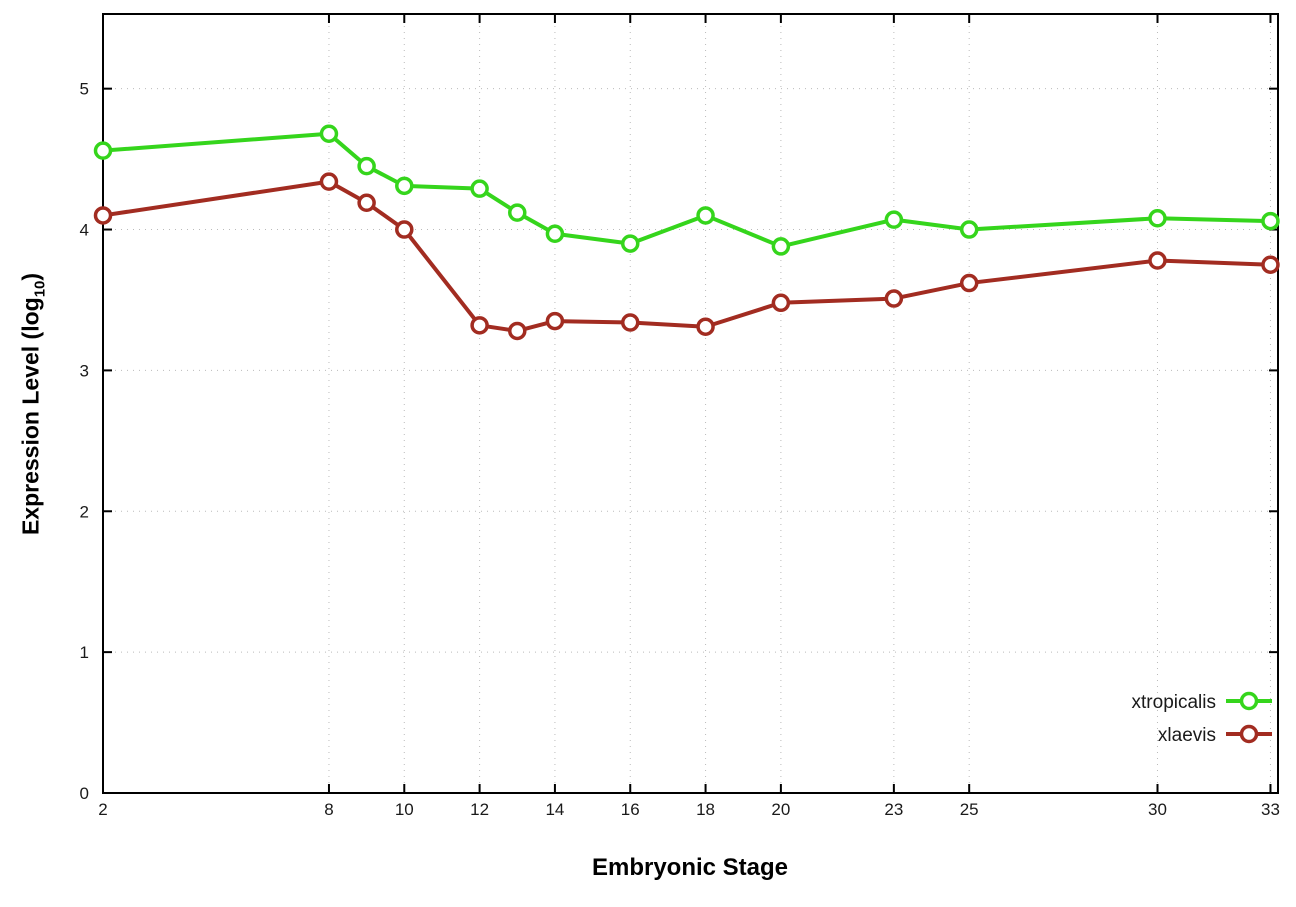 This screenshot has height=907, width=1296. I want to click on x-axis-title: Embryonic Stage, so click(690, 867).